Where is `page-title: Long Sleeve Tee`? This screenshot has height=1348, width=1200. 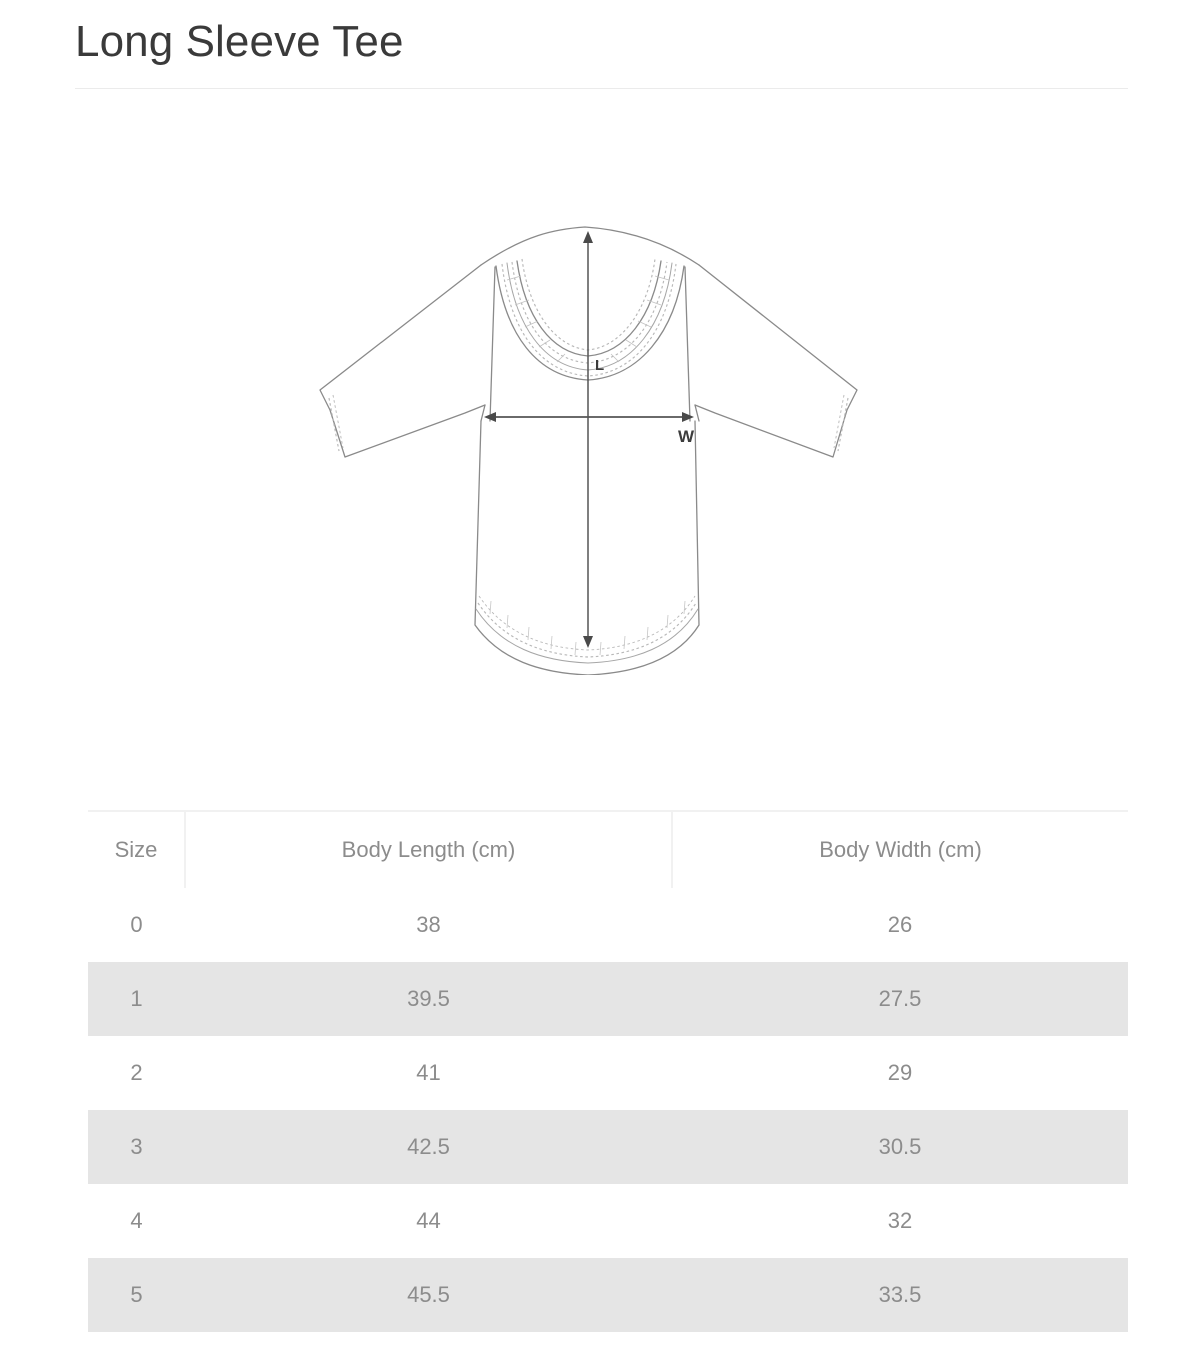 page-title: Long Sleeve Tee is located at coordinates (239, 41).